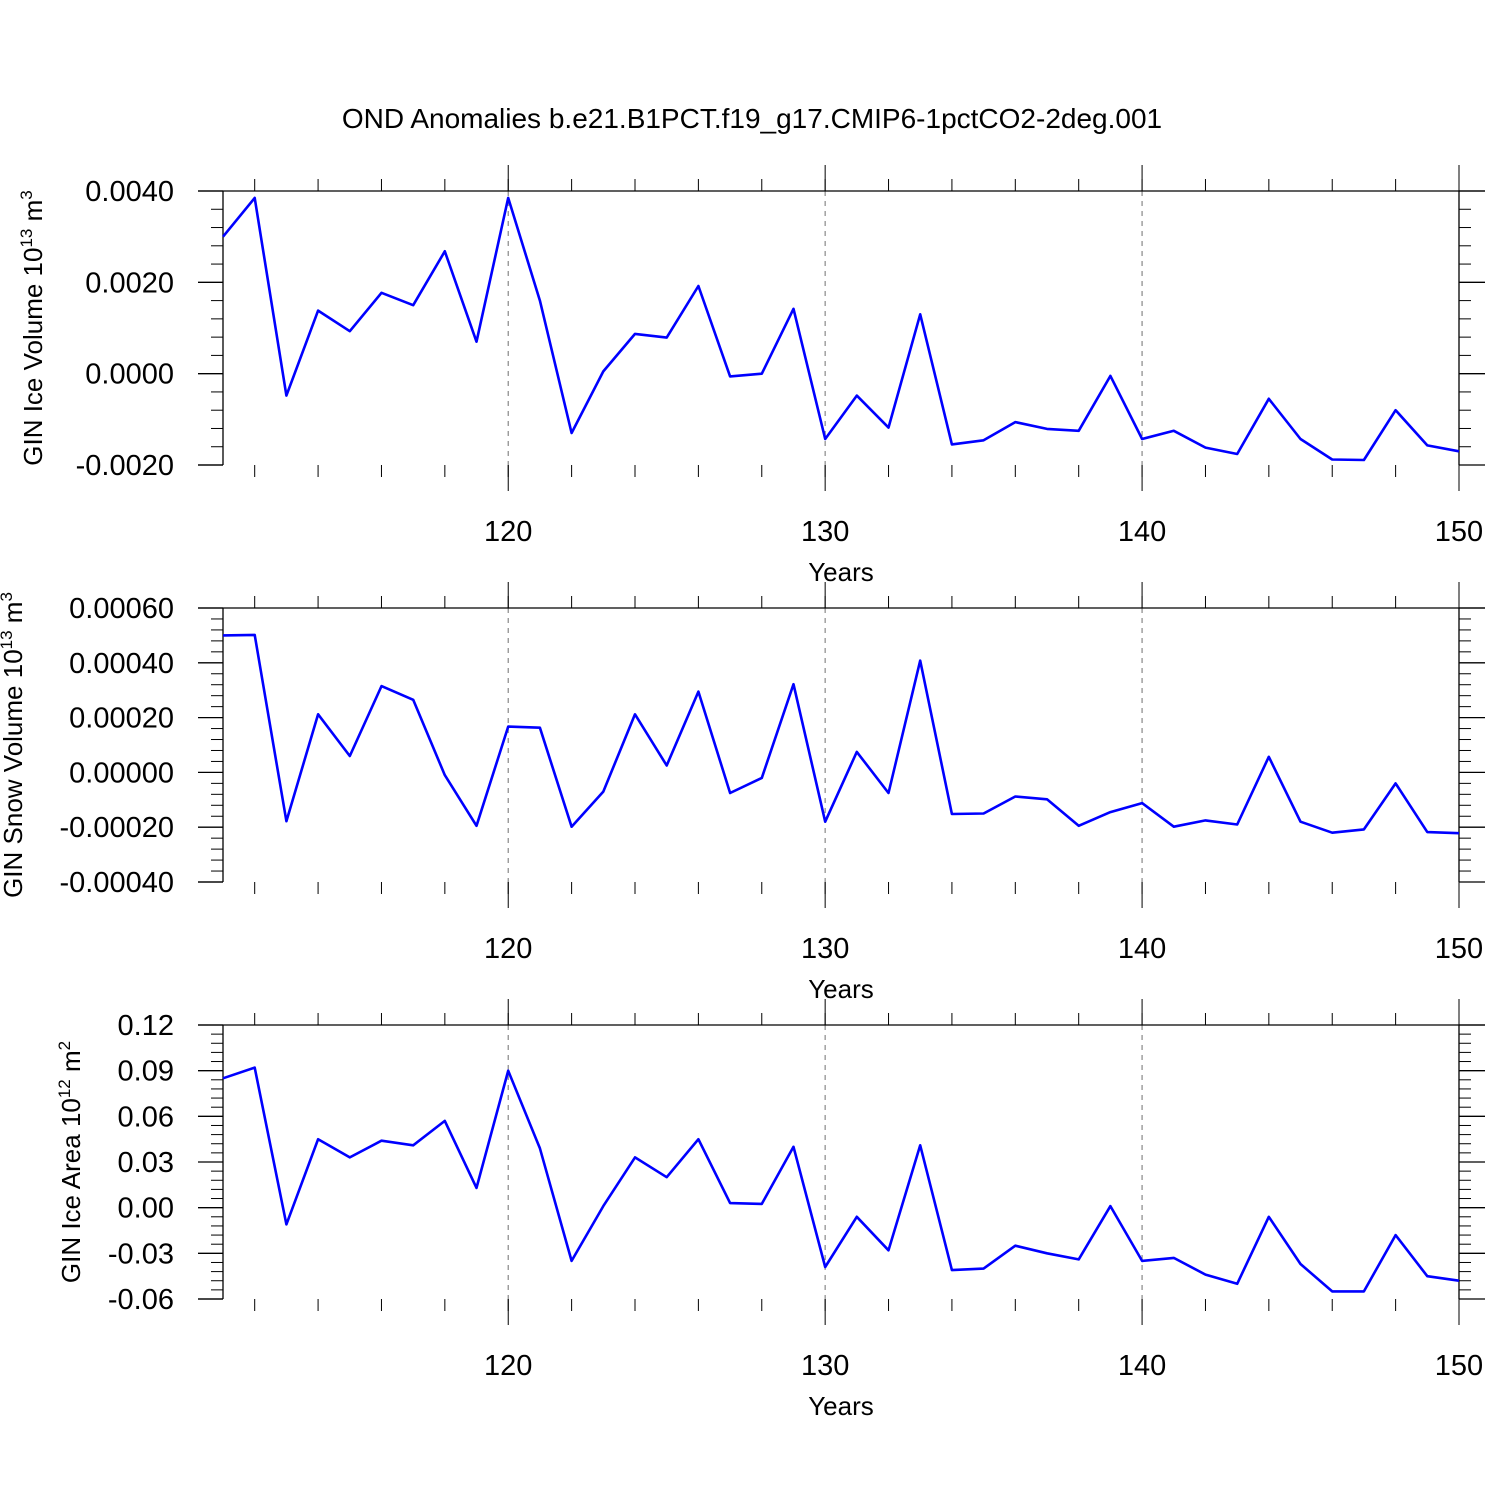 The height and width of the screenshot is (1500, 1500). What do you see at coordinates (117, 883) in the screenshot?
I see `y-tick-label: -0.00040` at bounding box center [117, 883].